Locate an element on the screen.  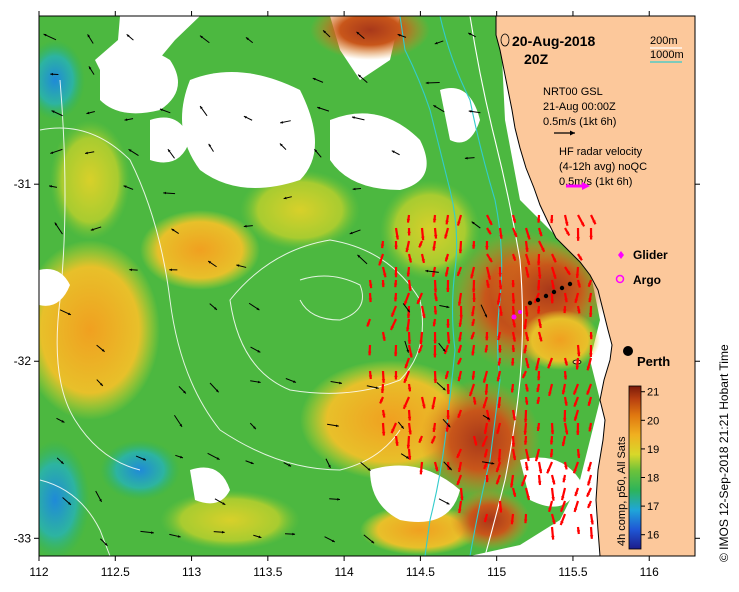
argo-legend-label: Argo is located at coordinates (647, 280).